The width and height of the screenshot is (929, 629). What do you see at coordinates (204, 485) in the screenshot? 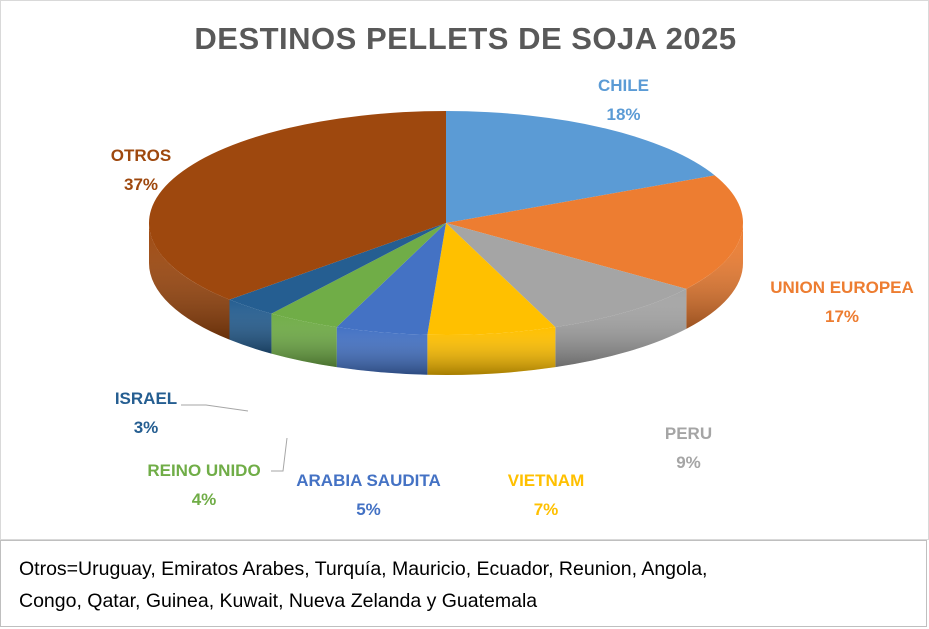
I see `label-reino-unido: REINO UNIDO 4%` at bounding box center [204, 485].